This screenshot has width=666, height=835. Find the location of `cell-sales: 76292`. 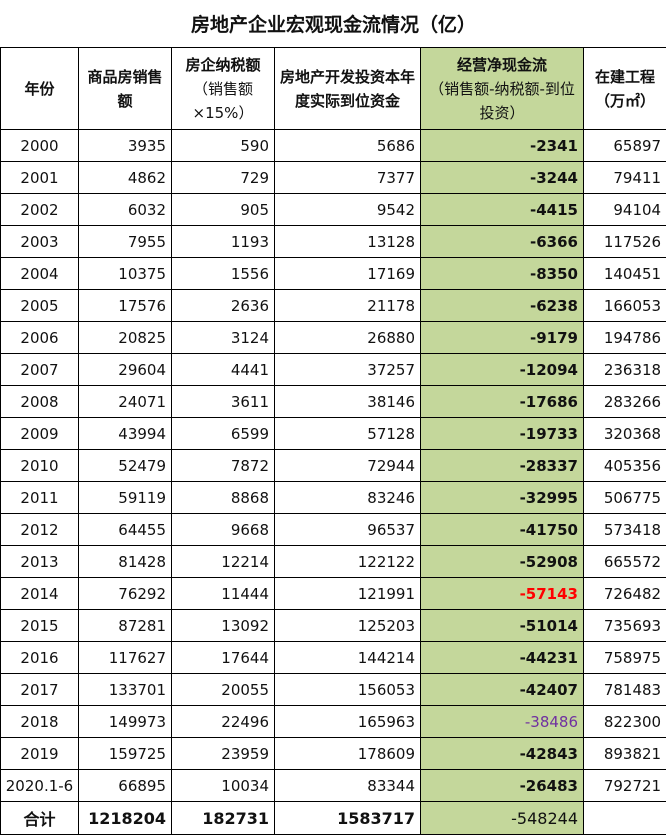

cell-sales: 76292 is located at coordinates (125, 593).